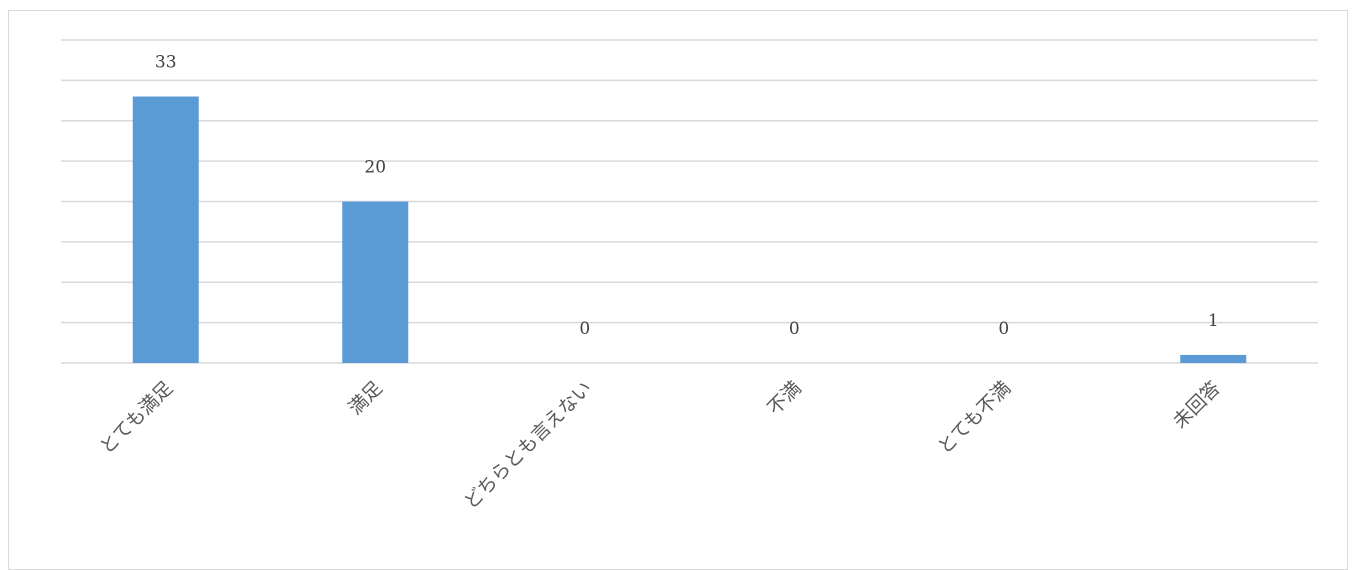 Image resolution: width=1357 pixels, height=570 pixels. What do you see at coordinates (528, 445) in the screenshot?
I see `category-label: どちらとも言えない` at bounding box center [528, 445].